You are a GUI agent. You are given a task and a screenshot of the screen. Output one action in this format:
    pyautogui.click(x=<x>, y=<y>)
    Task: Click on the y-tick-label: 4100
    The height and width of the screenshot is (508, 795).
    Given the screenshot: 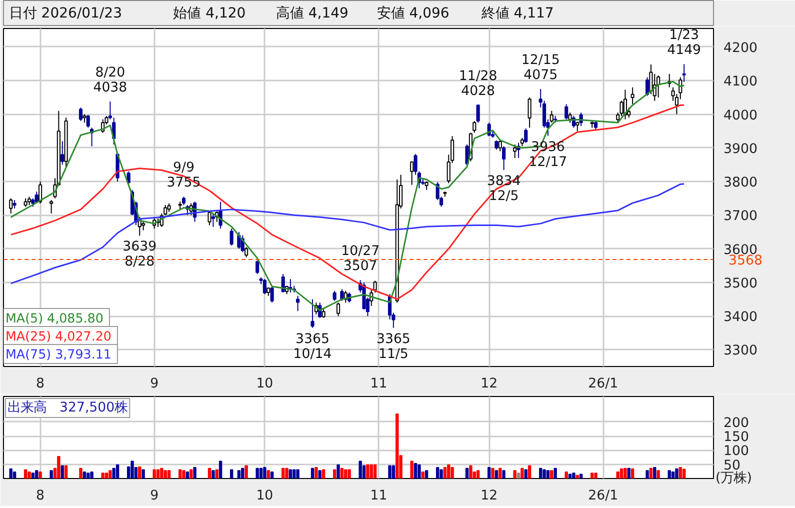 What is the action you would take?
    pyautogui.click(x=741, y=82)
    